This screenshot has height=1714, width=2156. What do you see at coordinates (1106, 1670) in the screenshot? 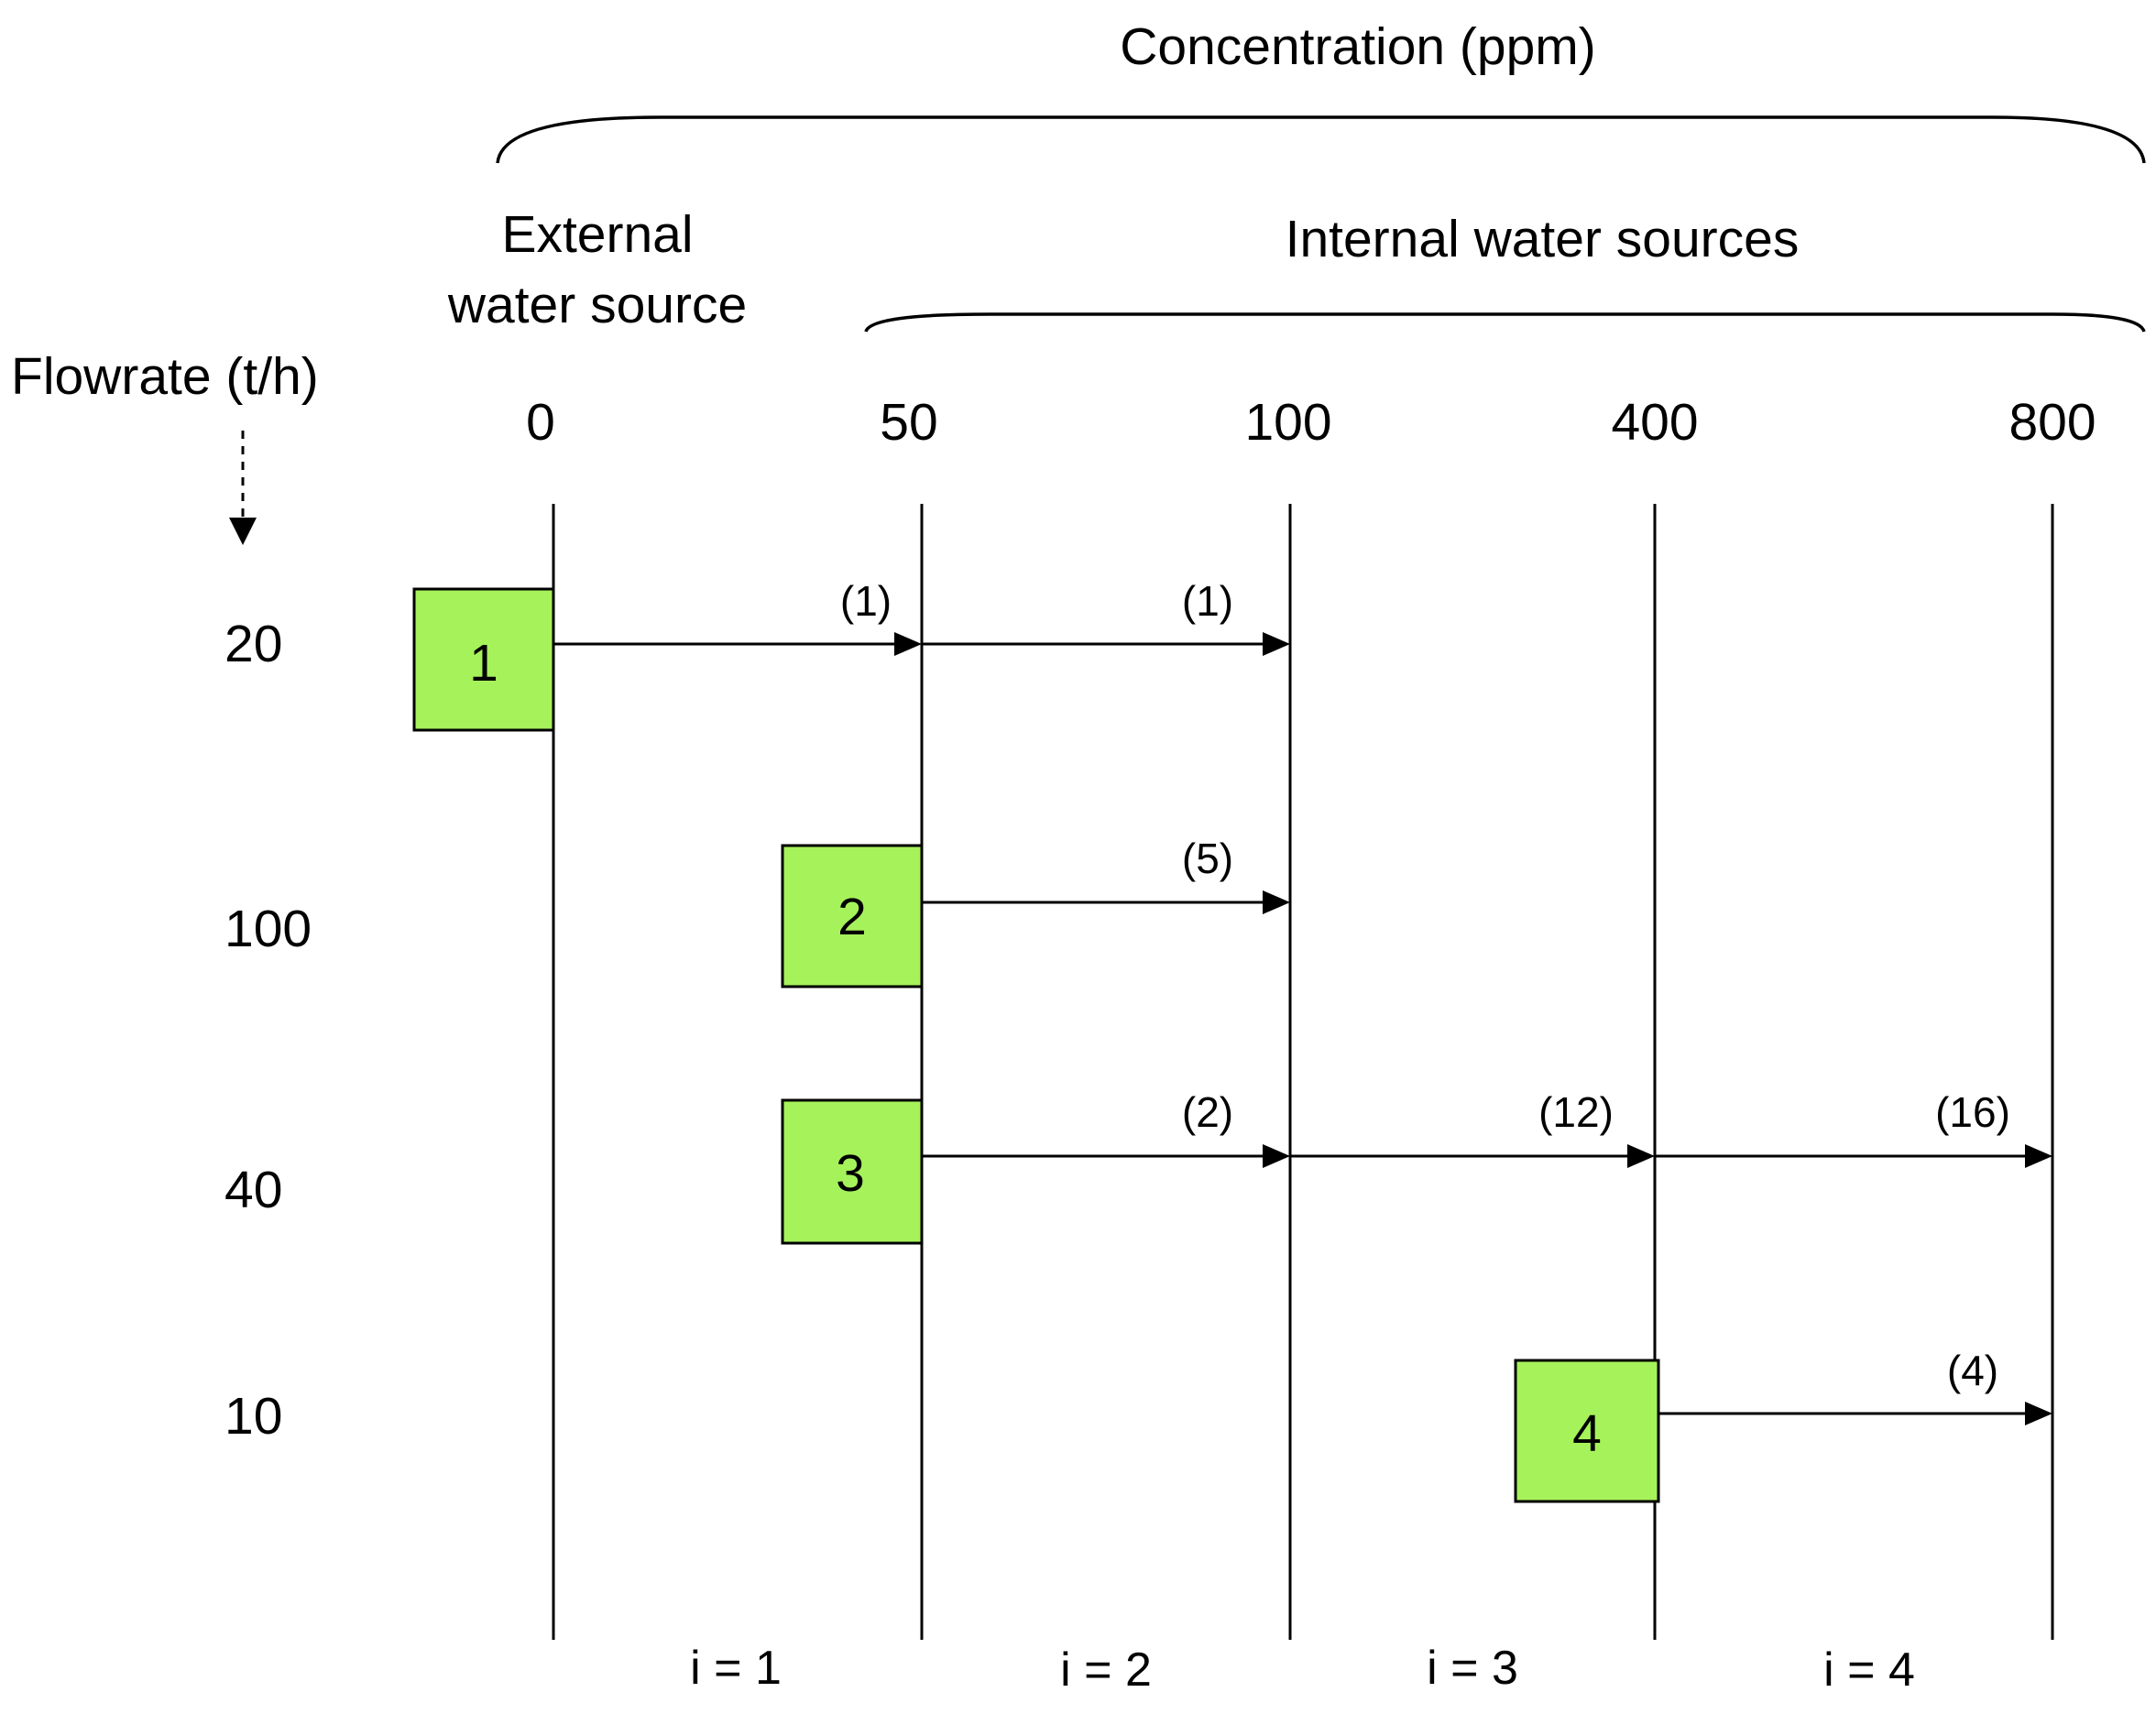
I see `interval-label-2: i = 2` at bounding box center [1106, 1670].